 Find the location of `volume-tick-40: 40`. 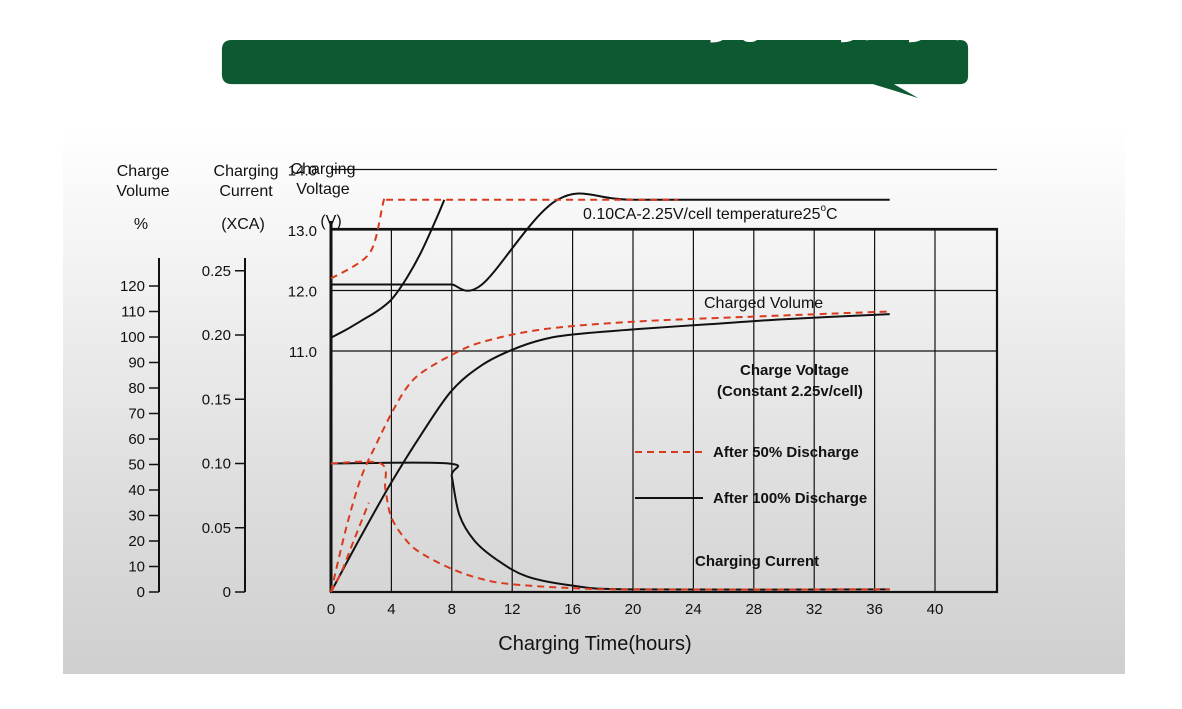

volume-tick-40: 40 is located at coordinates (136, 490).